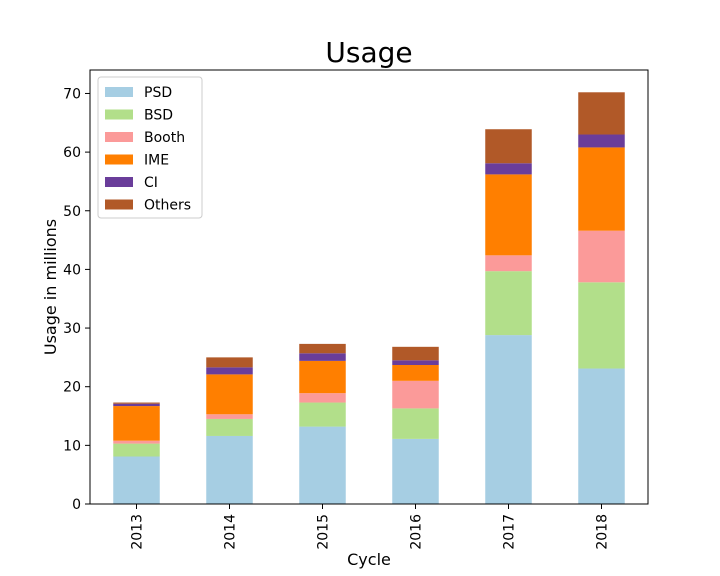 Image resolution: width=720 pixels, height=576 pixels. I want to click on legend-label-ci: CI, so click(151, 183).